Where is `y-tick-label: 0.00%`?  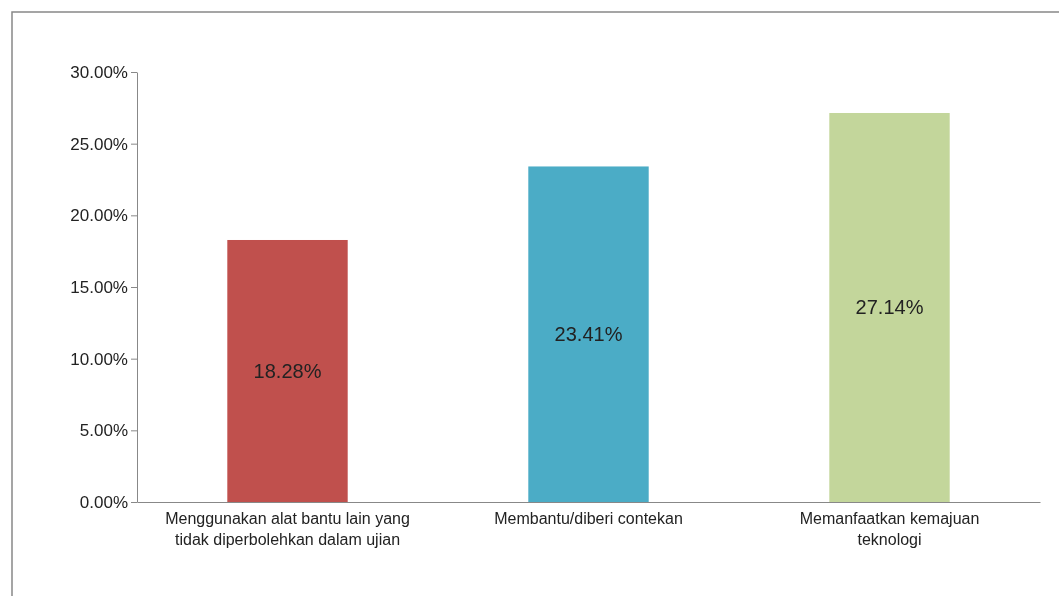
y-tick-label: 0.00% is located at coordinates (103, 502).